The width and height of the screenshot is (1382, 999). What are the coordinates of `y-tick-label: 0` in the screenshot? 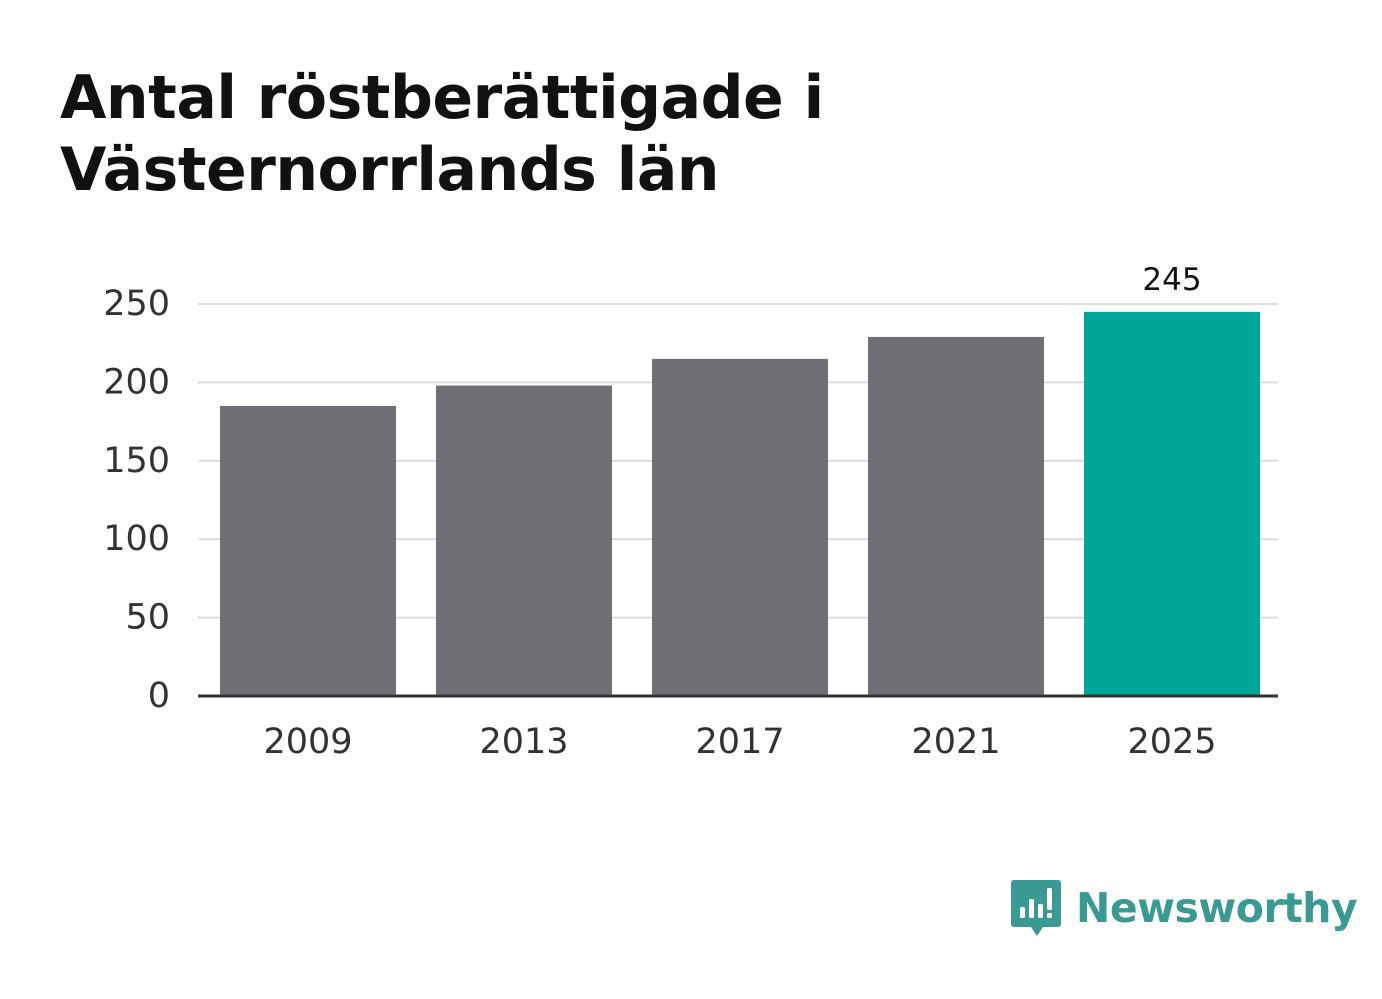 It's located at (159, 696).